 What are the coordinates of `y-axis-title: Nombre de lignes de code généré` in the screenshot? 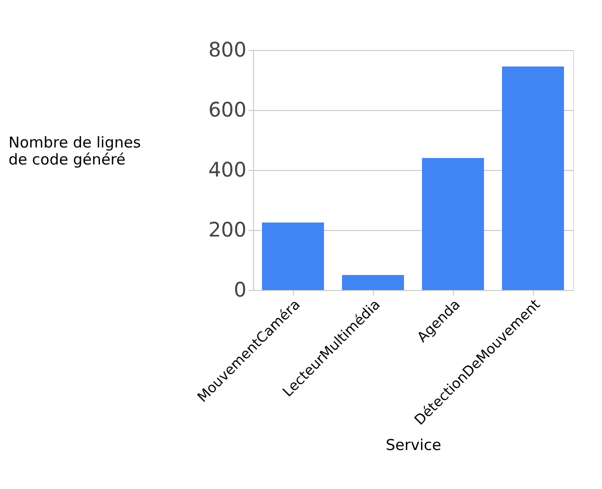 It's located at (74, 151).